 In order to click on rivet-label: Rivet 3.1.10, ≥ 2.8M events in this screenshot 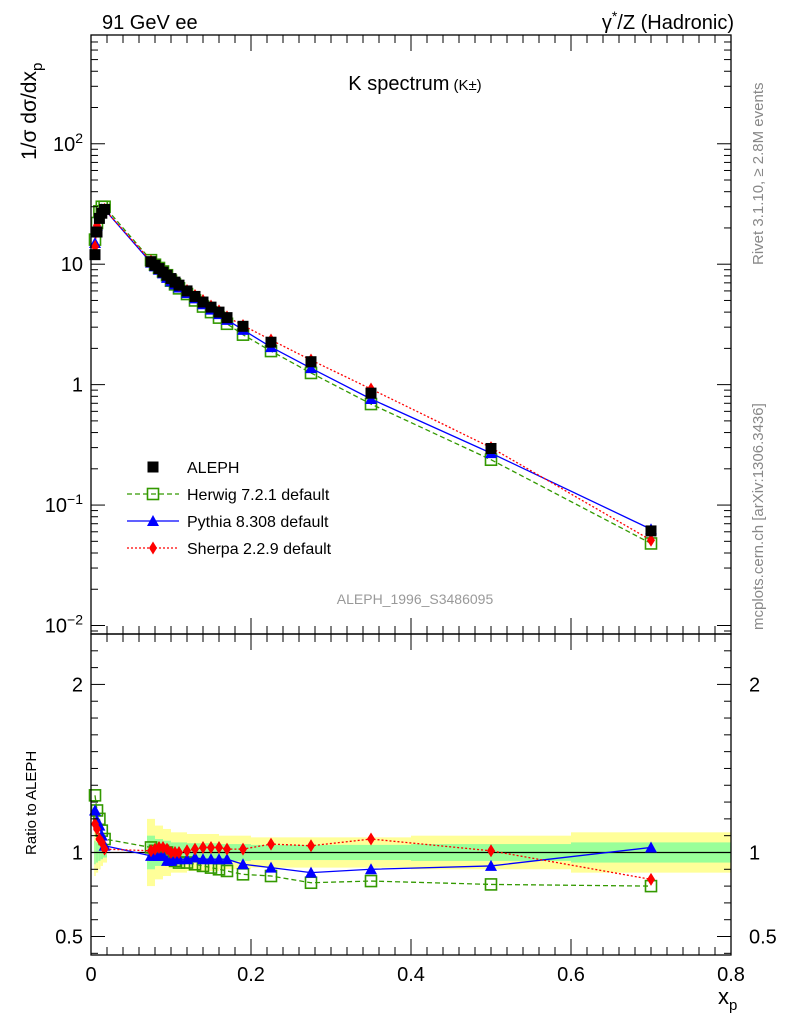, I will do `click(758, 174)`.